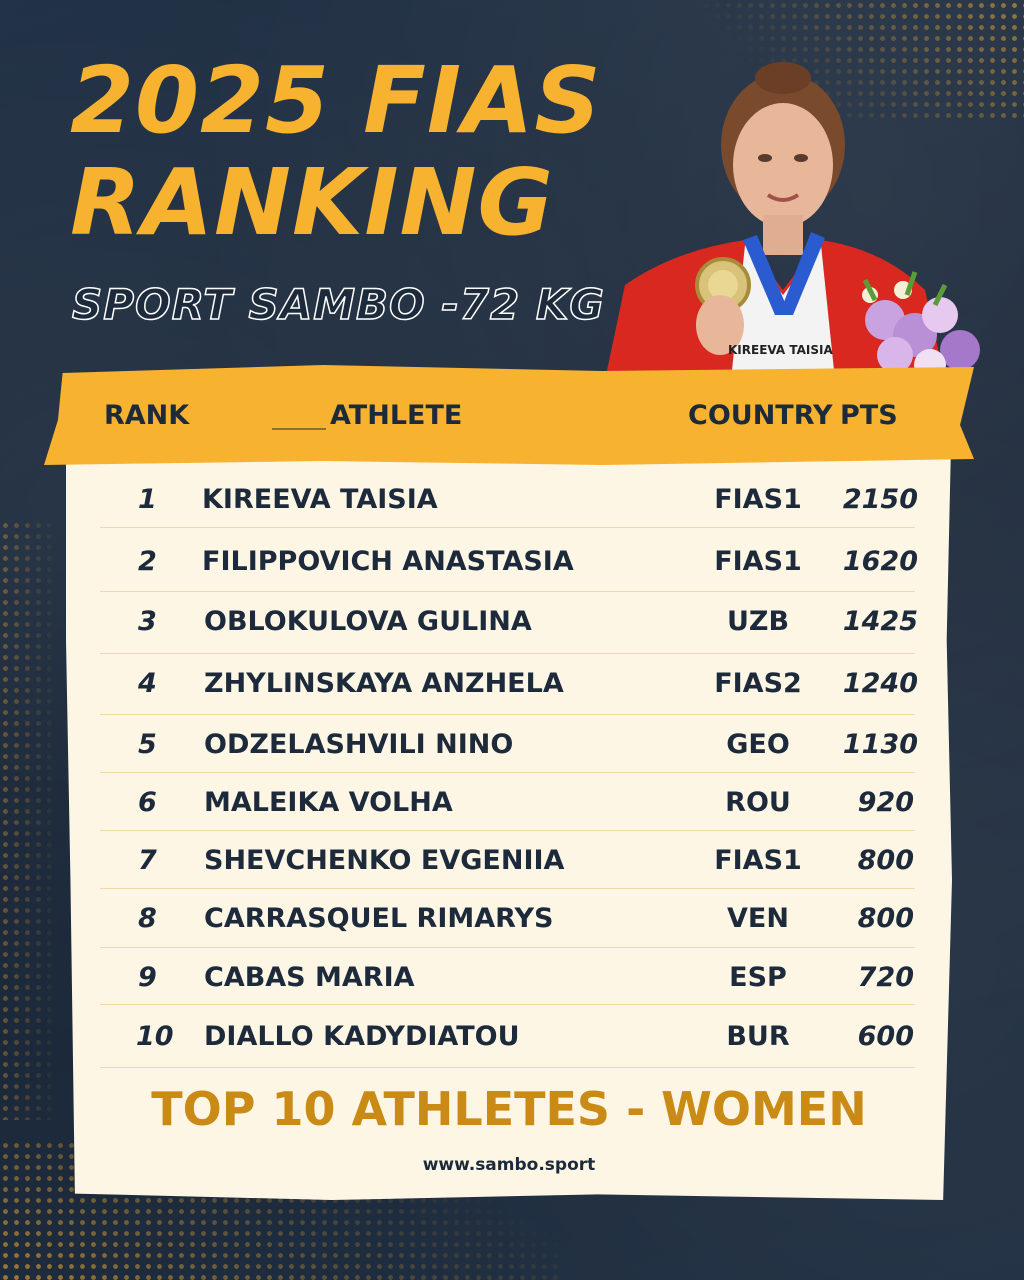 The height and width of the screenshot is (1280, 1024). I want to click on table-row: 4 ZHYLINSKAYA ANZHELA FIAS2 1240, so click(509, 684).